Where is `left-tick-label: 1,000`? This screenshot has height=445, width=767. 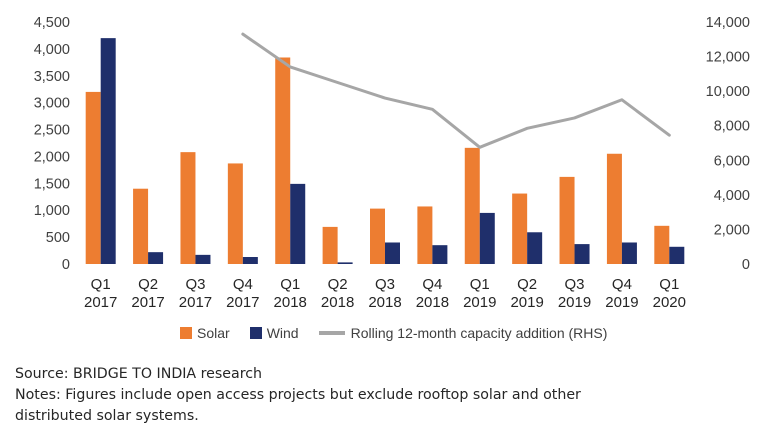
left-tick-label: 1,000 is located at coordinates (52, 211).